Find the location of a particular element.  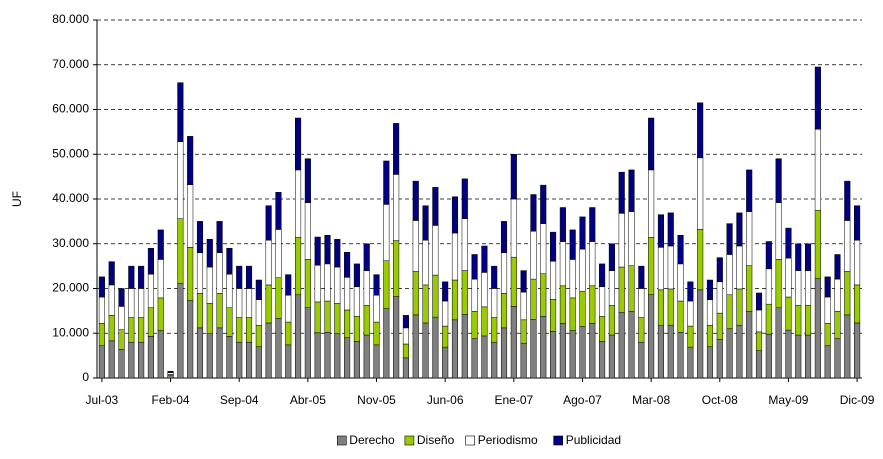

y-tick-label: 50.000 is located at coordinates (70, 153).